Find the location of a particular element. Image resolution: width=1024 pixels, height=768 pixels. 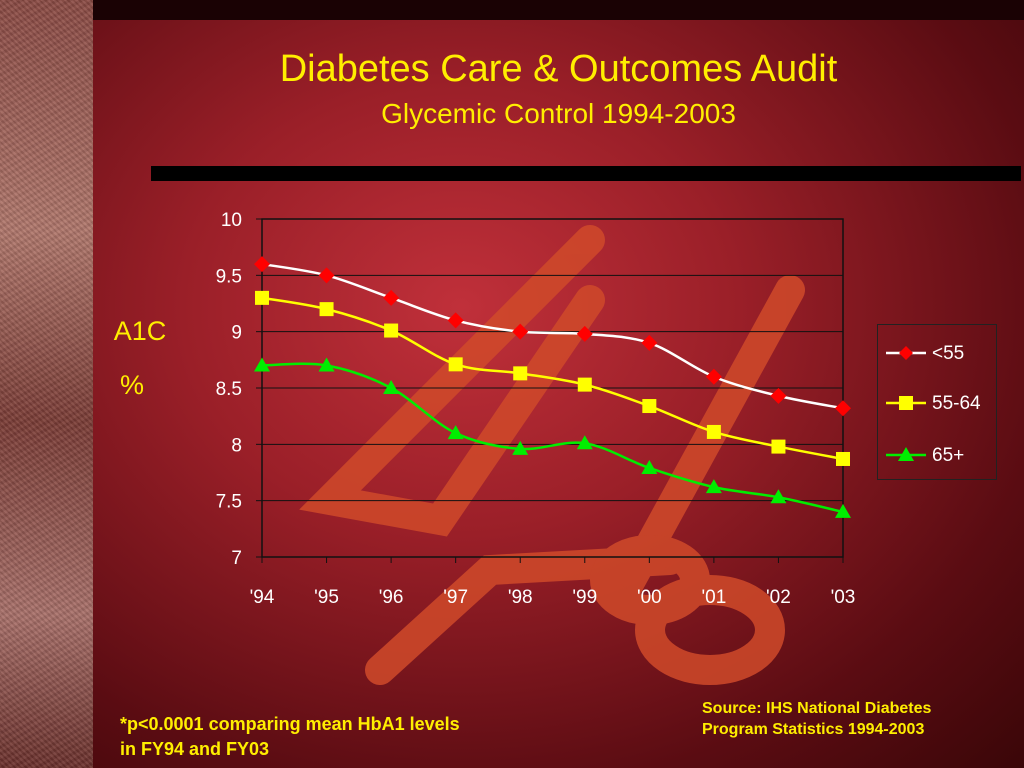

x-tick-label: '99 is located at coordinates (584, 597).